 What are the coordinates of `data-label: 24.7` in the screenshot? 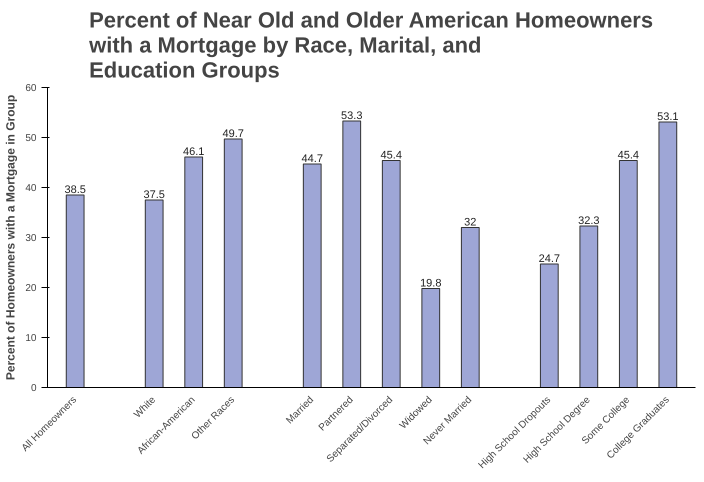 It's located at (549, 259).